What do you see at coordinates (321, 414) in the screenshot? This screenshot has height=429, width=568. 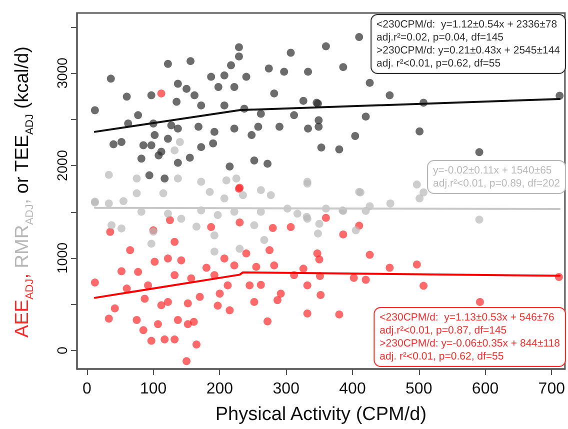 I see `x-axis-title: Physical Activity (CPM/d)` at bounding box center [321, 414].